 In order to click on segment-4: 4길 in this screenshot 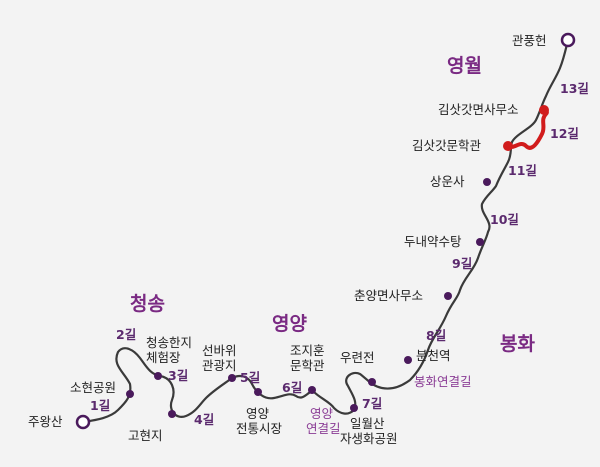, I will do `click(204, 419)`.